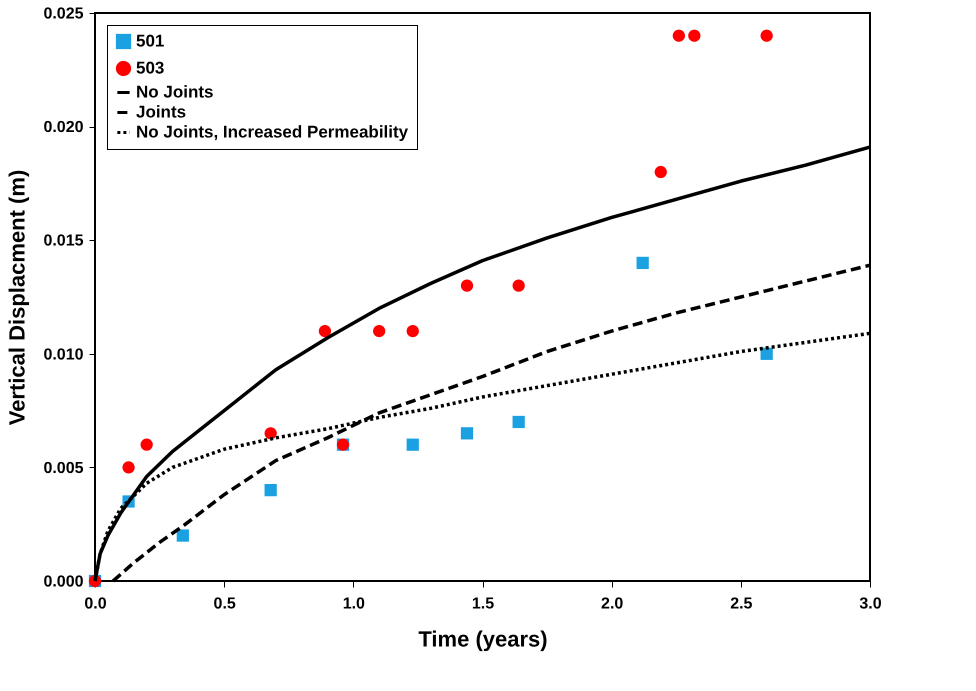 This screenshot has height=691, width=976. What do you see at coordinates (63, 241) in the screenshot?
I see `y-tick-label: 0.015` at bounding box center [63, 241].